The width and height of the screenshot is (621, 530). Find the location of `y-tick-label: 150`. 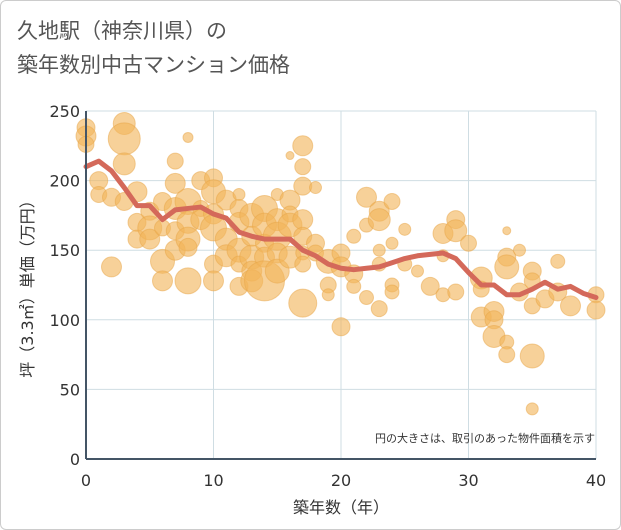

y-tick-label: 150 is located at coordinates (64, 250).